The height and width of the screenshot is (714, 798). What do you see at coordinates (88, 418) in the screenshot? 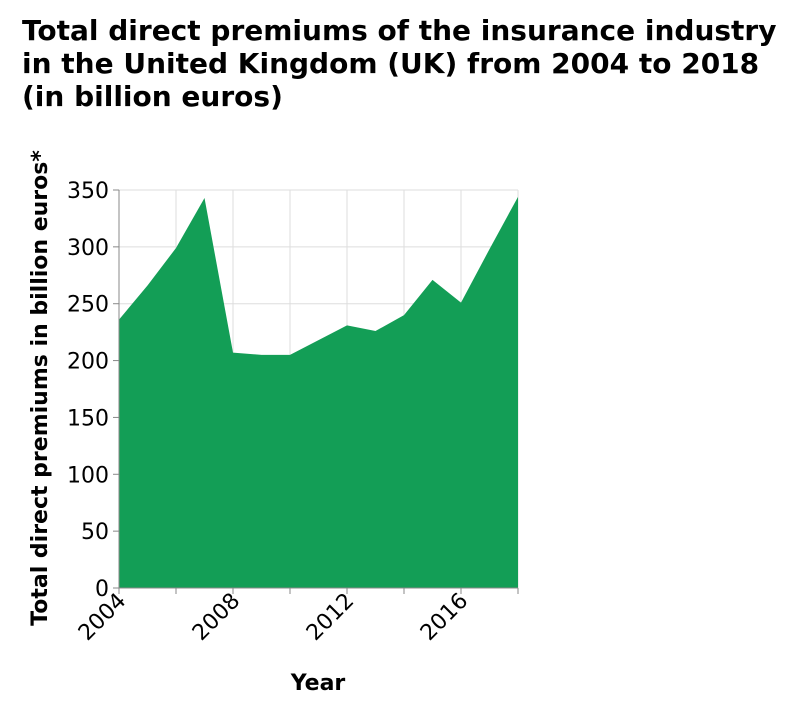
I see `y-tick-label: 150` at bounding box center [88, 418].